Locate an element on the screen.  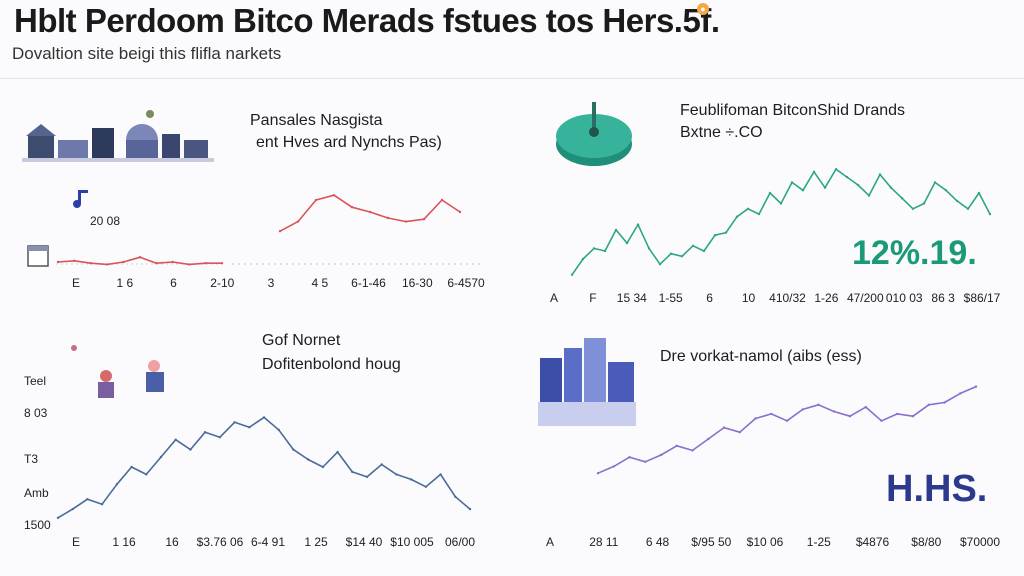
chart-1-x-tick-5: 3 is located at coordinates (271, 283).